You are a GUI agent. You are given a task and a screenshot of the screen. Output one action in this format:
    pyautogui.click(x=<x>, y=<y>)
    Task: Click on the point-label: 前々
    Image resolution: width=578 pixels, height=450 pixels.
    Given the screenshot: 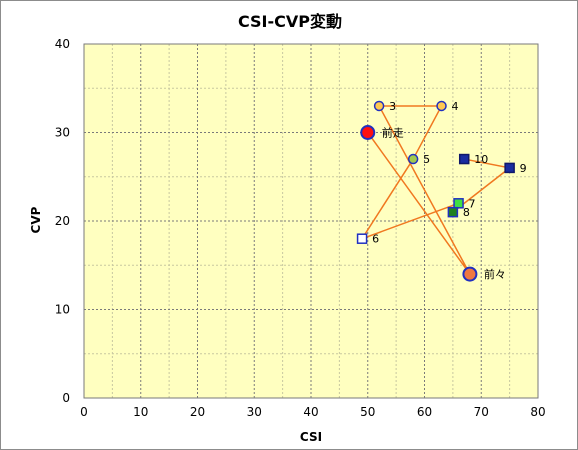 What is the action you would take?
    pyautogui.click(x=495, y=274)
    